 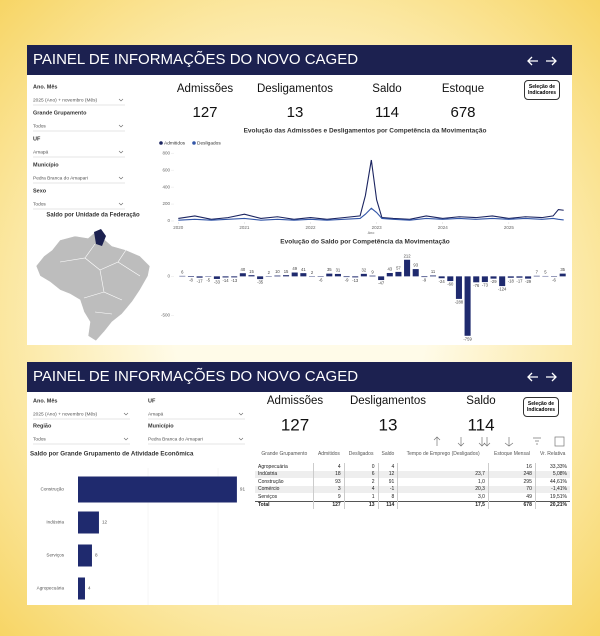 What do you see at coordinates (424, 280) in the screenshot?
I see `data-label: -9` at bounding box center [424, 280].